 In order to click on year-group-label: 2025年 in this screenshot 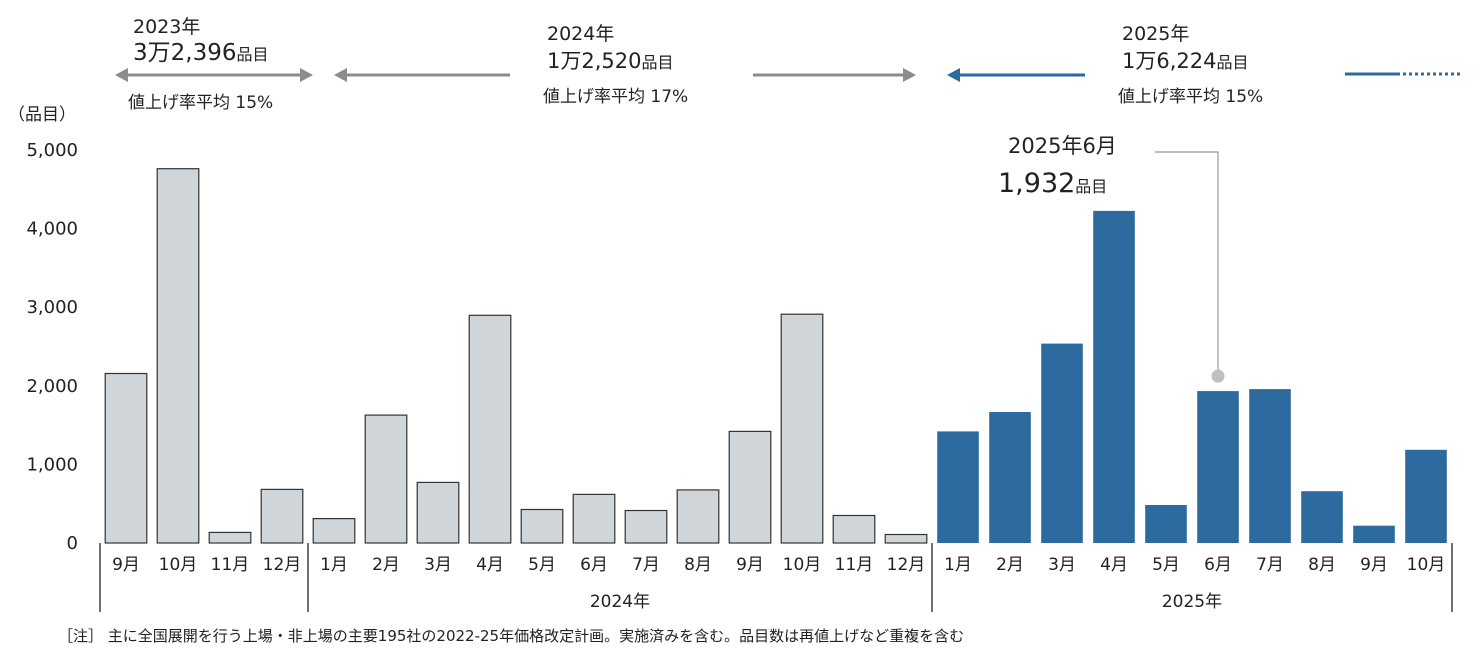, I will do `click(1192, 602)`.